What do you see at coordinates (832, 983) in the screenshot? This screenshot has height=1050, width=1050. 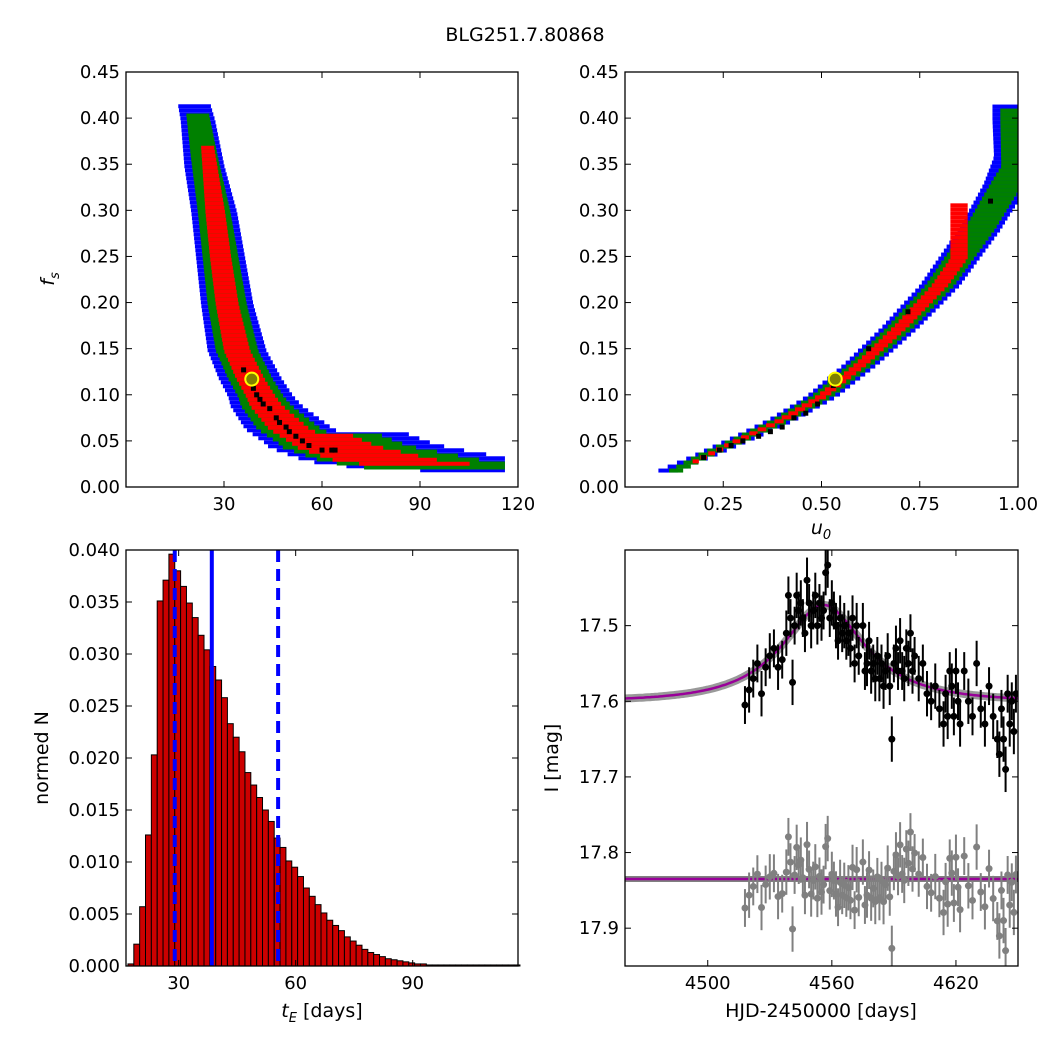 I see `x-tick-label: 4560` at bounding box center [832, 983].